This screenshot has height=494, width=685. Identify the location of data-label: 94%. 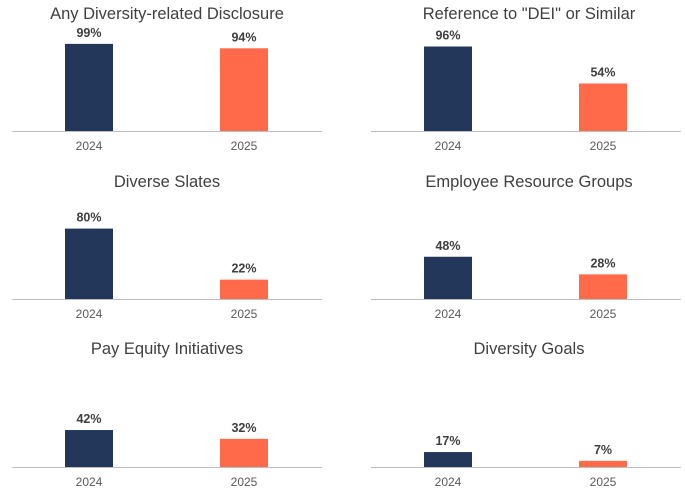
(243, 37).